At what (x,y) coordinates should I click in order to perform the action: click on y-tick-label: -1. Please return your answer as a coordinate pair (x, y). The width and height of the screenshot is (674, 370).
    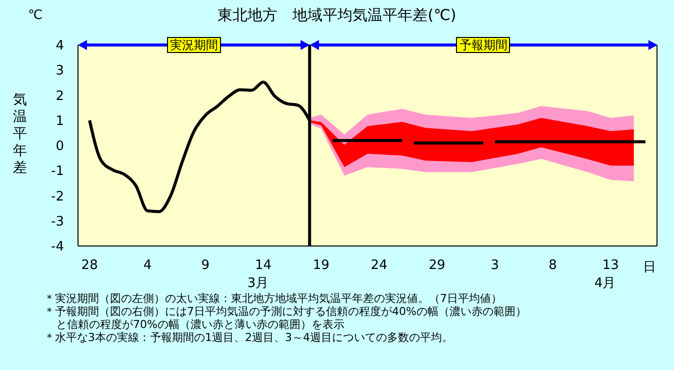
    Looking at the image, I should click on (57, 172).